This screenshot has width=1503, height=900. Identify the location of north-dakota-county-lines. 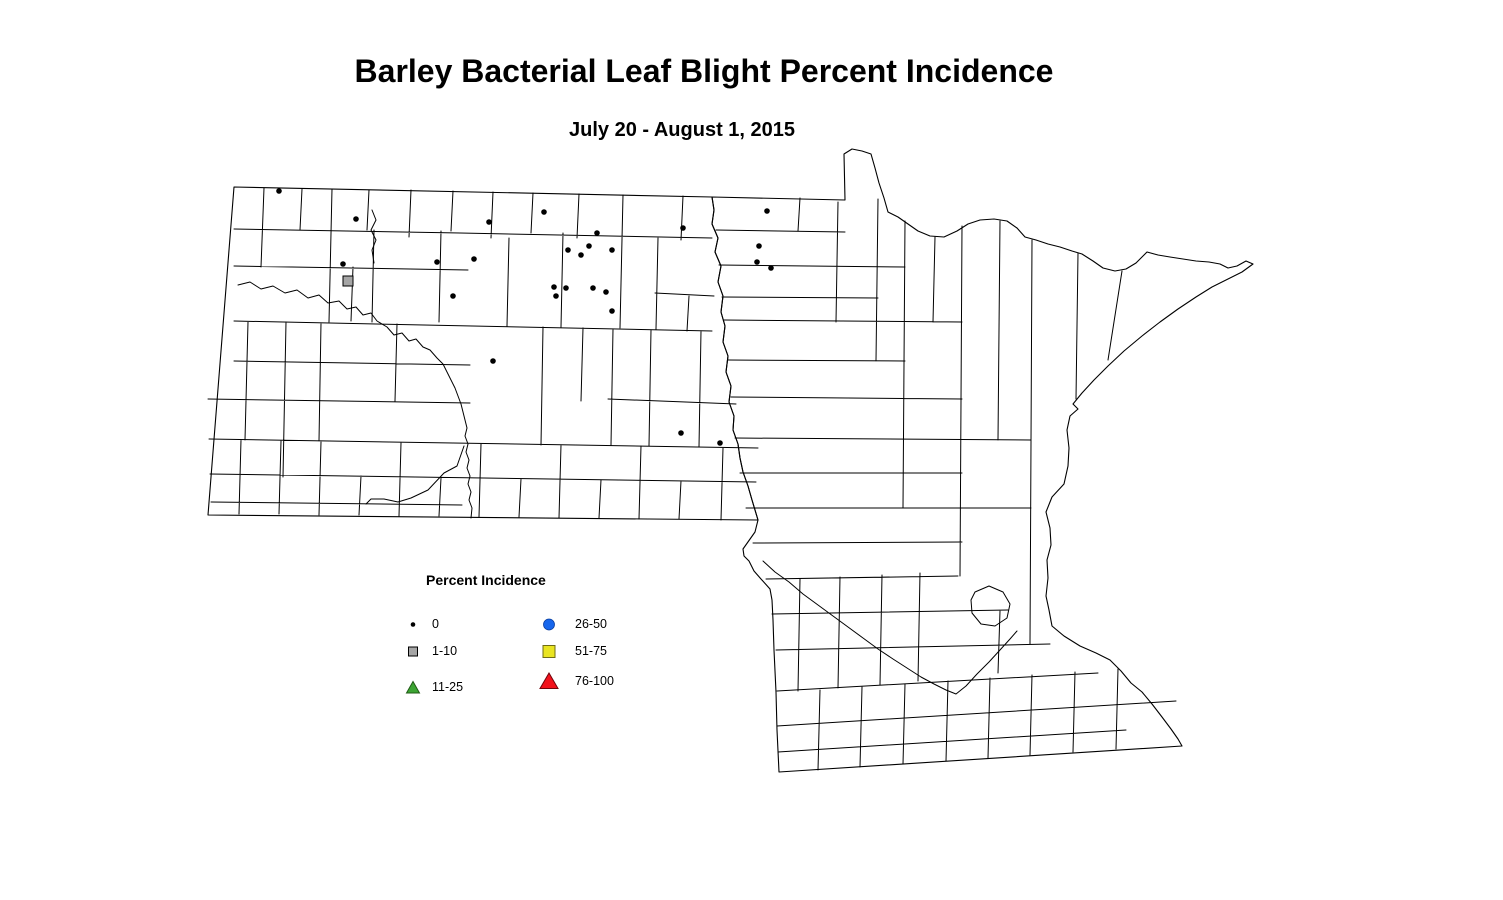
(483, 354).